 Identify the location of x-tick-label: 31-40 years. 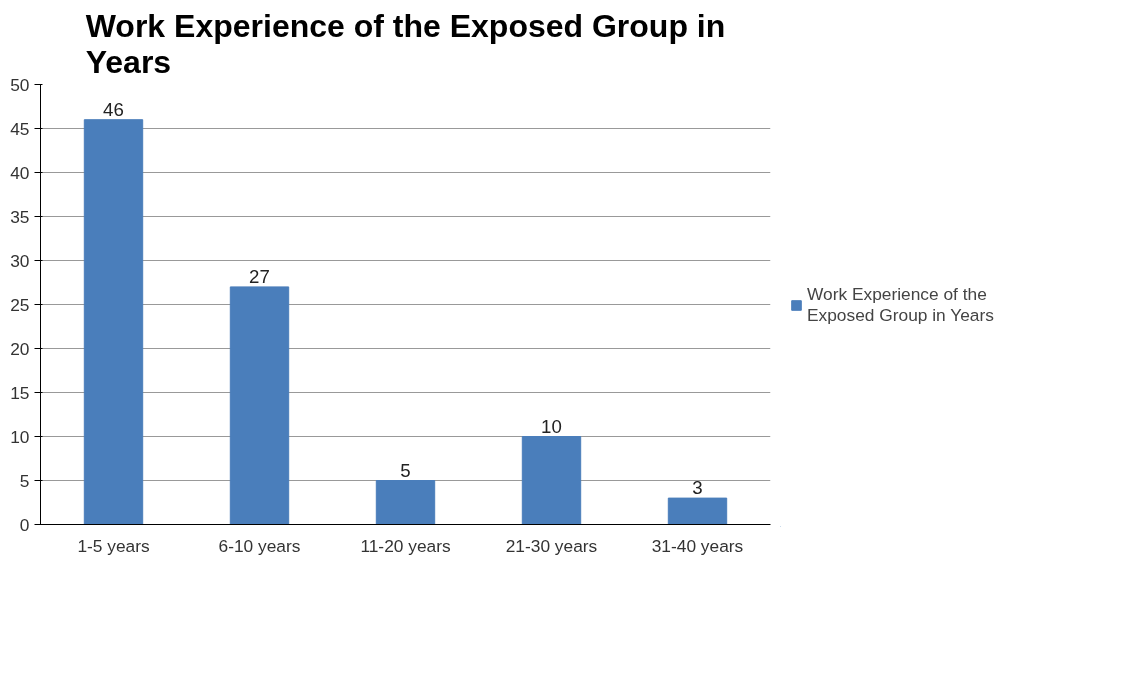
(697, 545).